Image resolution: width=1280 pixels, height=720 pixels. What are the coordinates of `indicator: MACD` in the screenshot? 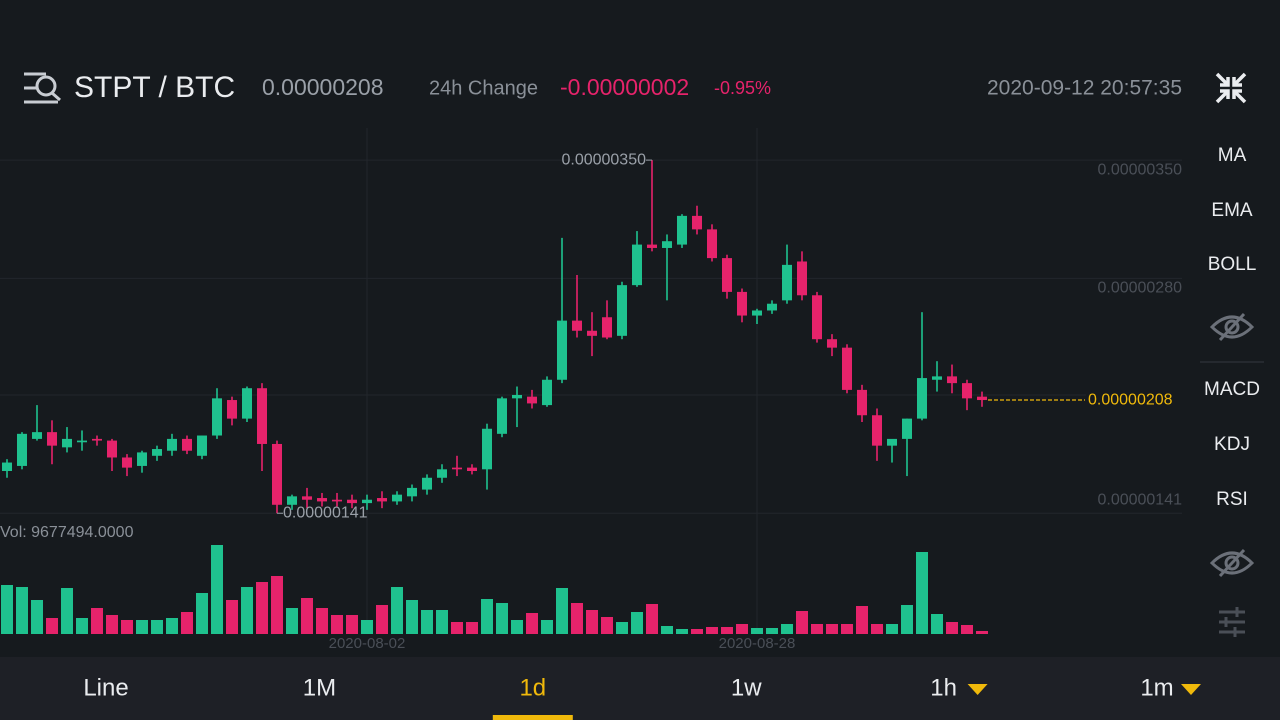 It's located at (1232, 389).